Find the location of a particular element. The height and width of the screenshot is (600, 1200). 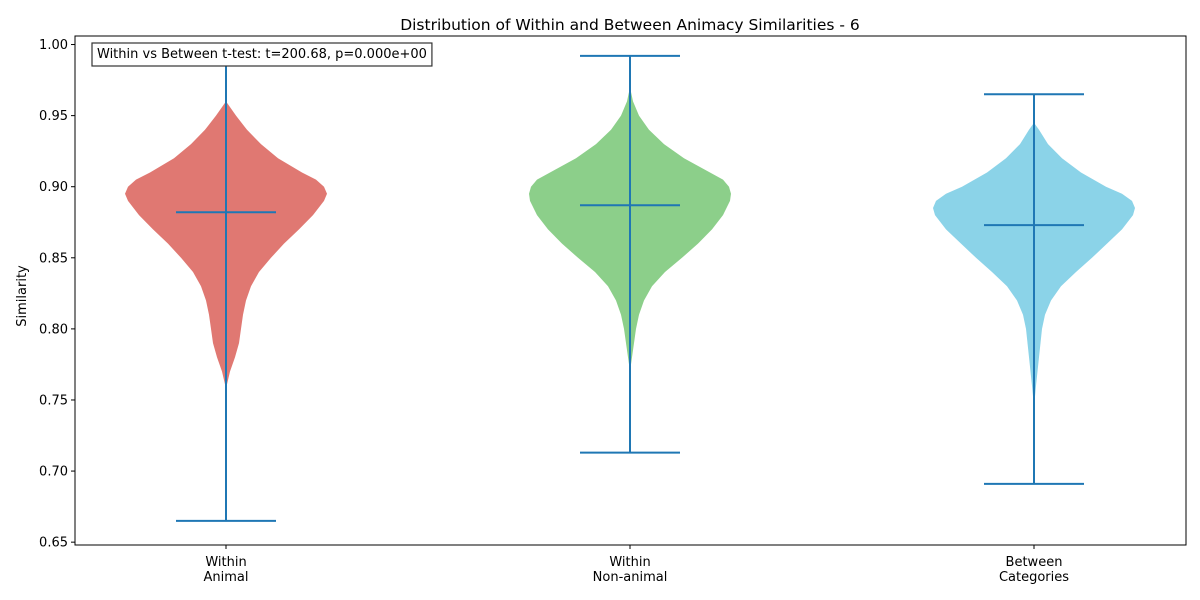

annotation-background is located at coordinates (262, 54).